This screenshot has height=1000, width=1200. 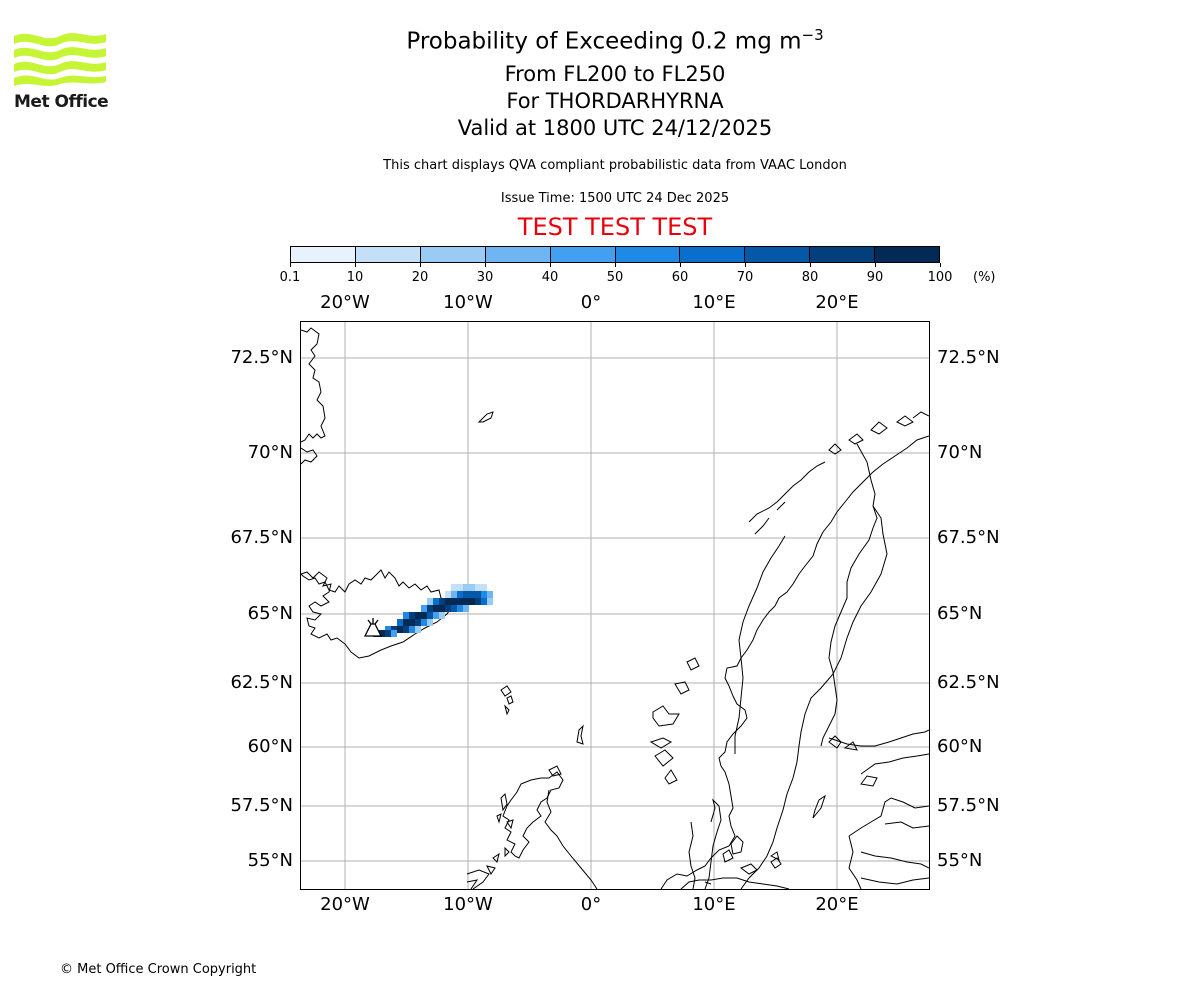 I want to click on jan-mayen, so click(x=485, y=417).